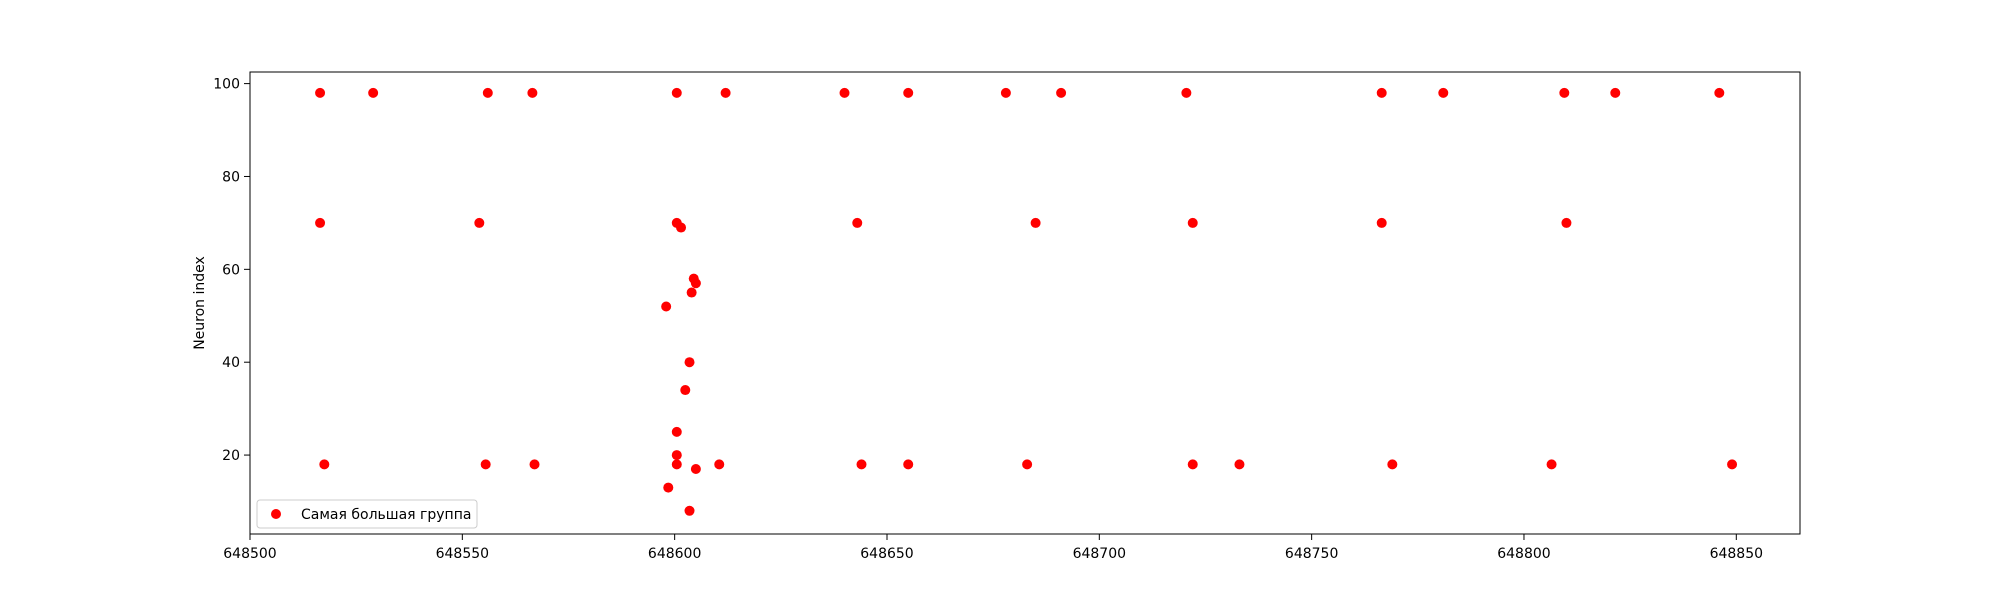 Image resolution: width=2000 pixels, height=600 pixels. I want to click on y-tick-label: 20, so click(231, 456).